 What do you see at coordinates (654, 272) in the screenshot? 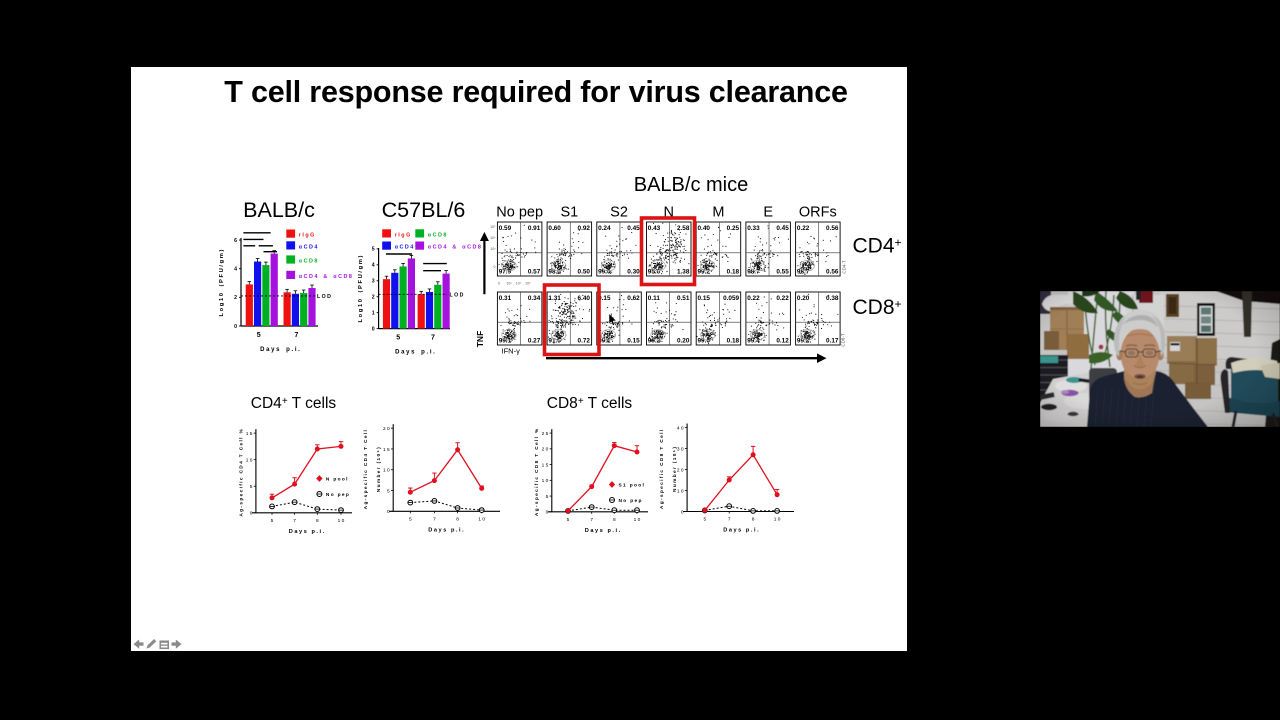
I see `svg-text: 95.6` at bounding box center [654, 272].